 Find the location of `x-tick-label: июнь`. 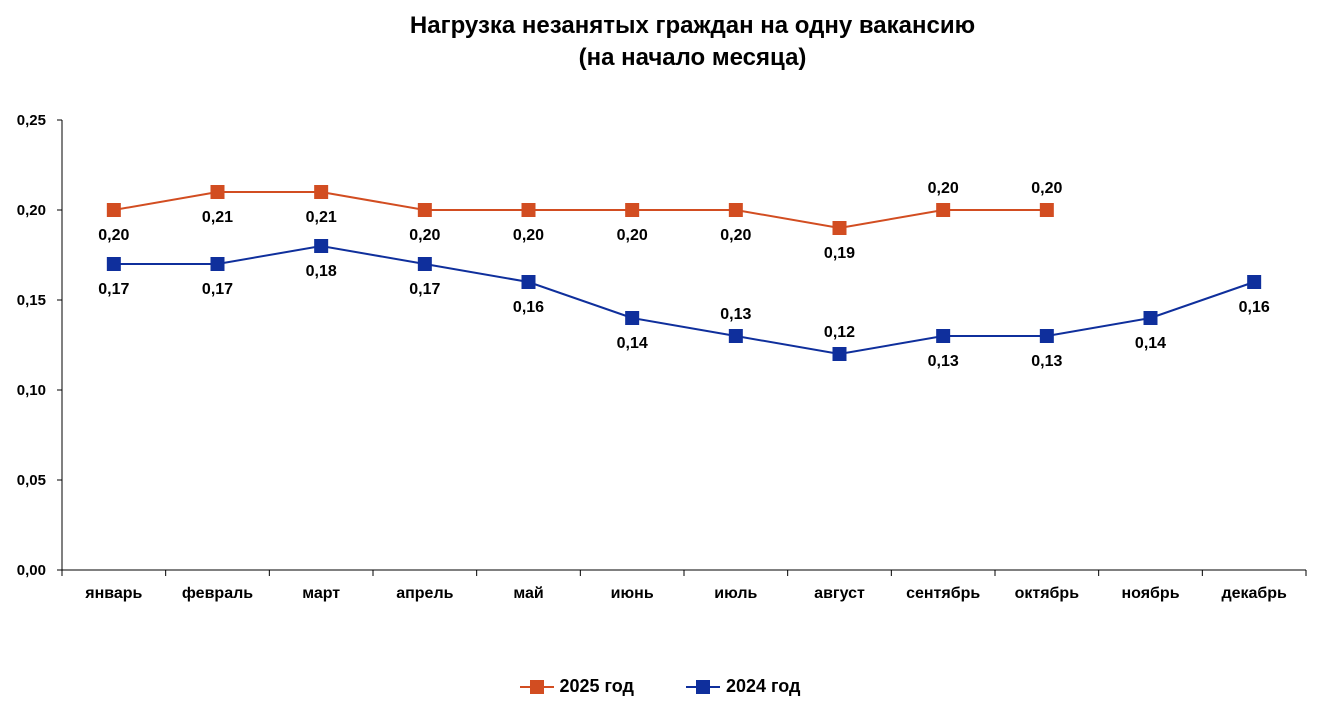

x-tick-label: июнь is located at coordinates (632, 593).